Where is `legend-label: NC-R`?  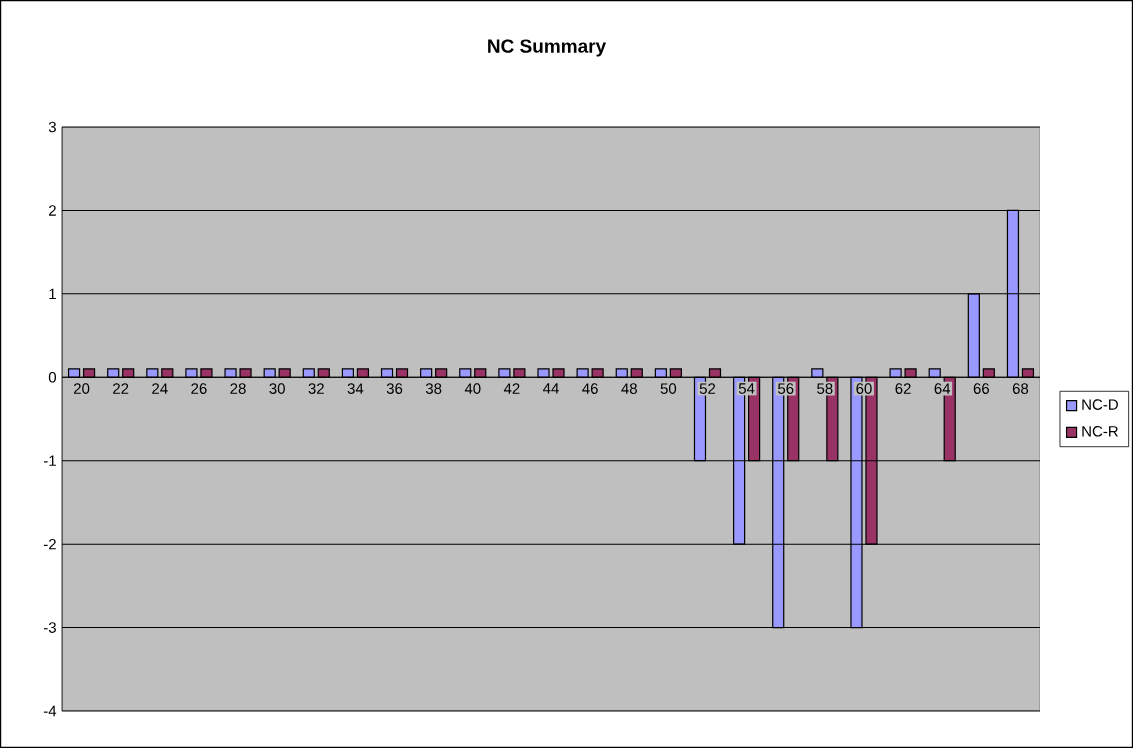
legend-label: NC-R is located at coordinates (1100, 431).